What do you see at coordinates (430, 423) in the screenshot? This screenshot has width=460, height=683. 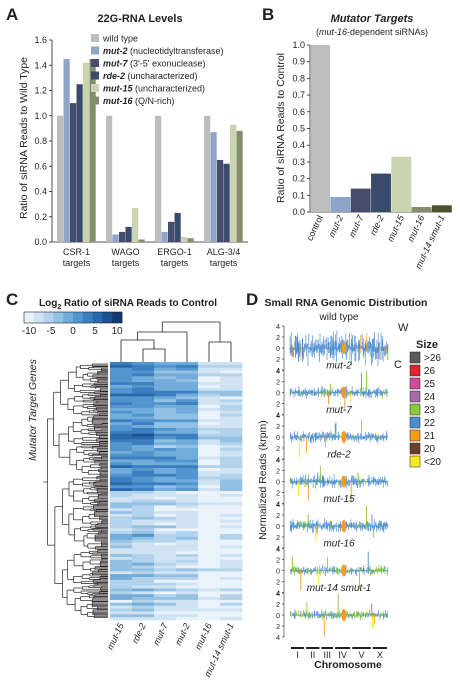 I see `panel-d-legend-label: 22` at bounding box center [430, 423].